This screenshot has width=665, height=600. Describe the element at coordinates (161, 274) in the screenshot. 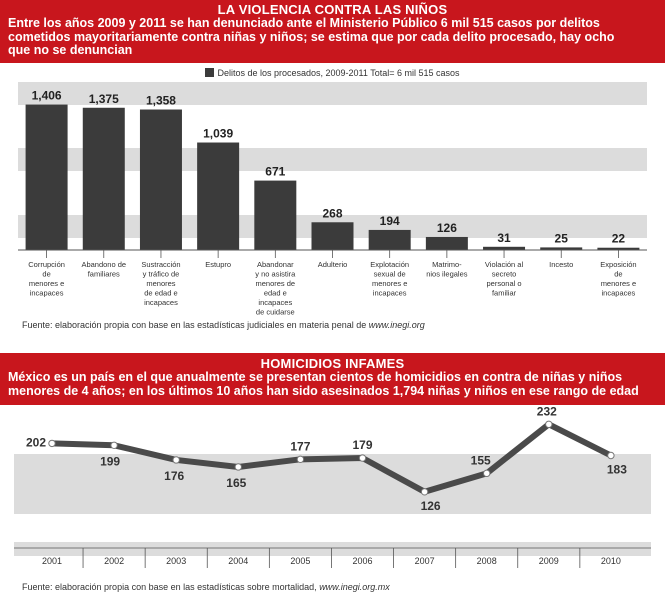

I see `category-label: y tráfico de` at that location.